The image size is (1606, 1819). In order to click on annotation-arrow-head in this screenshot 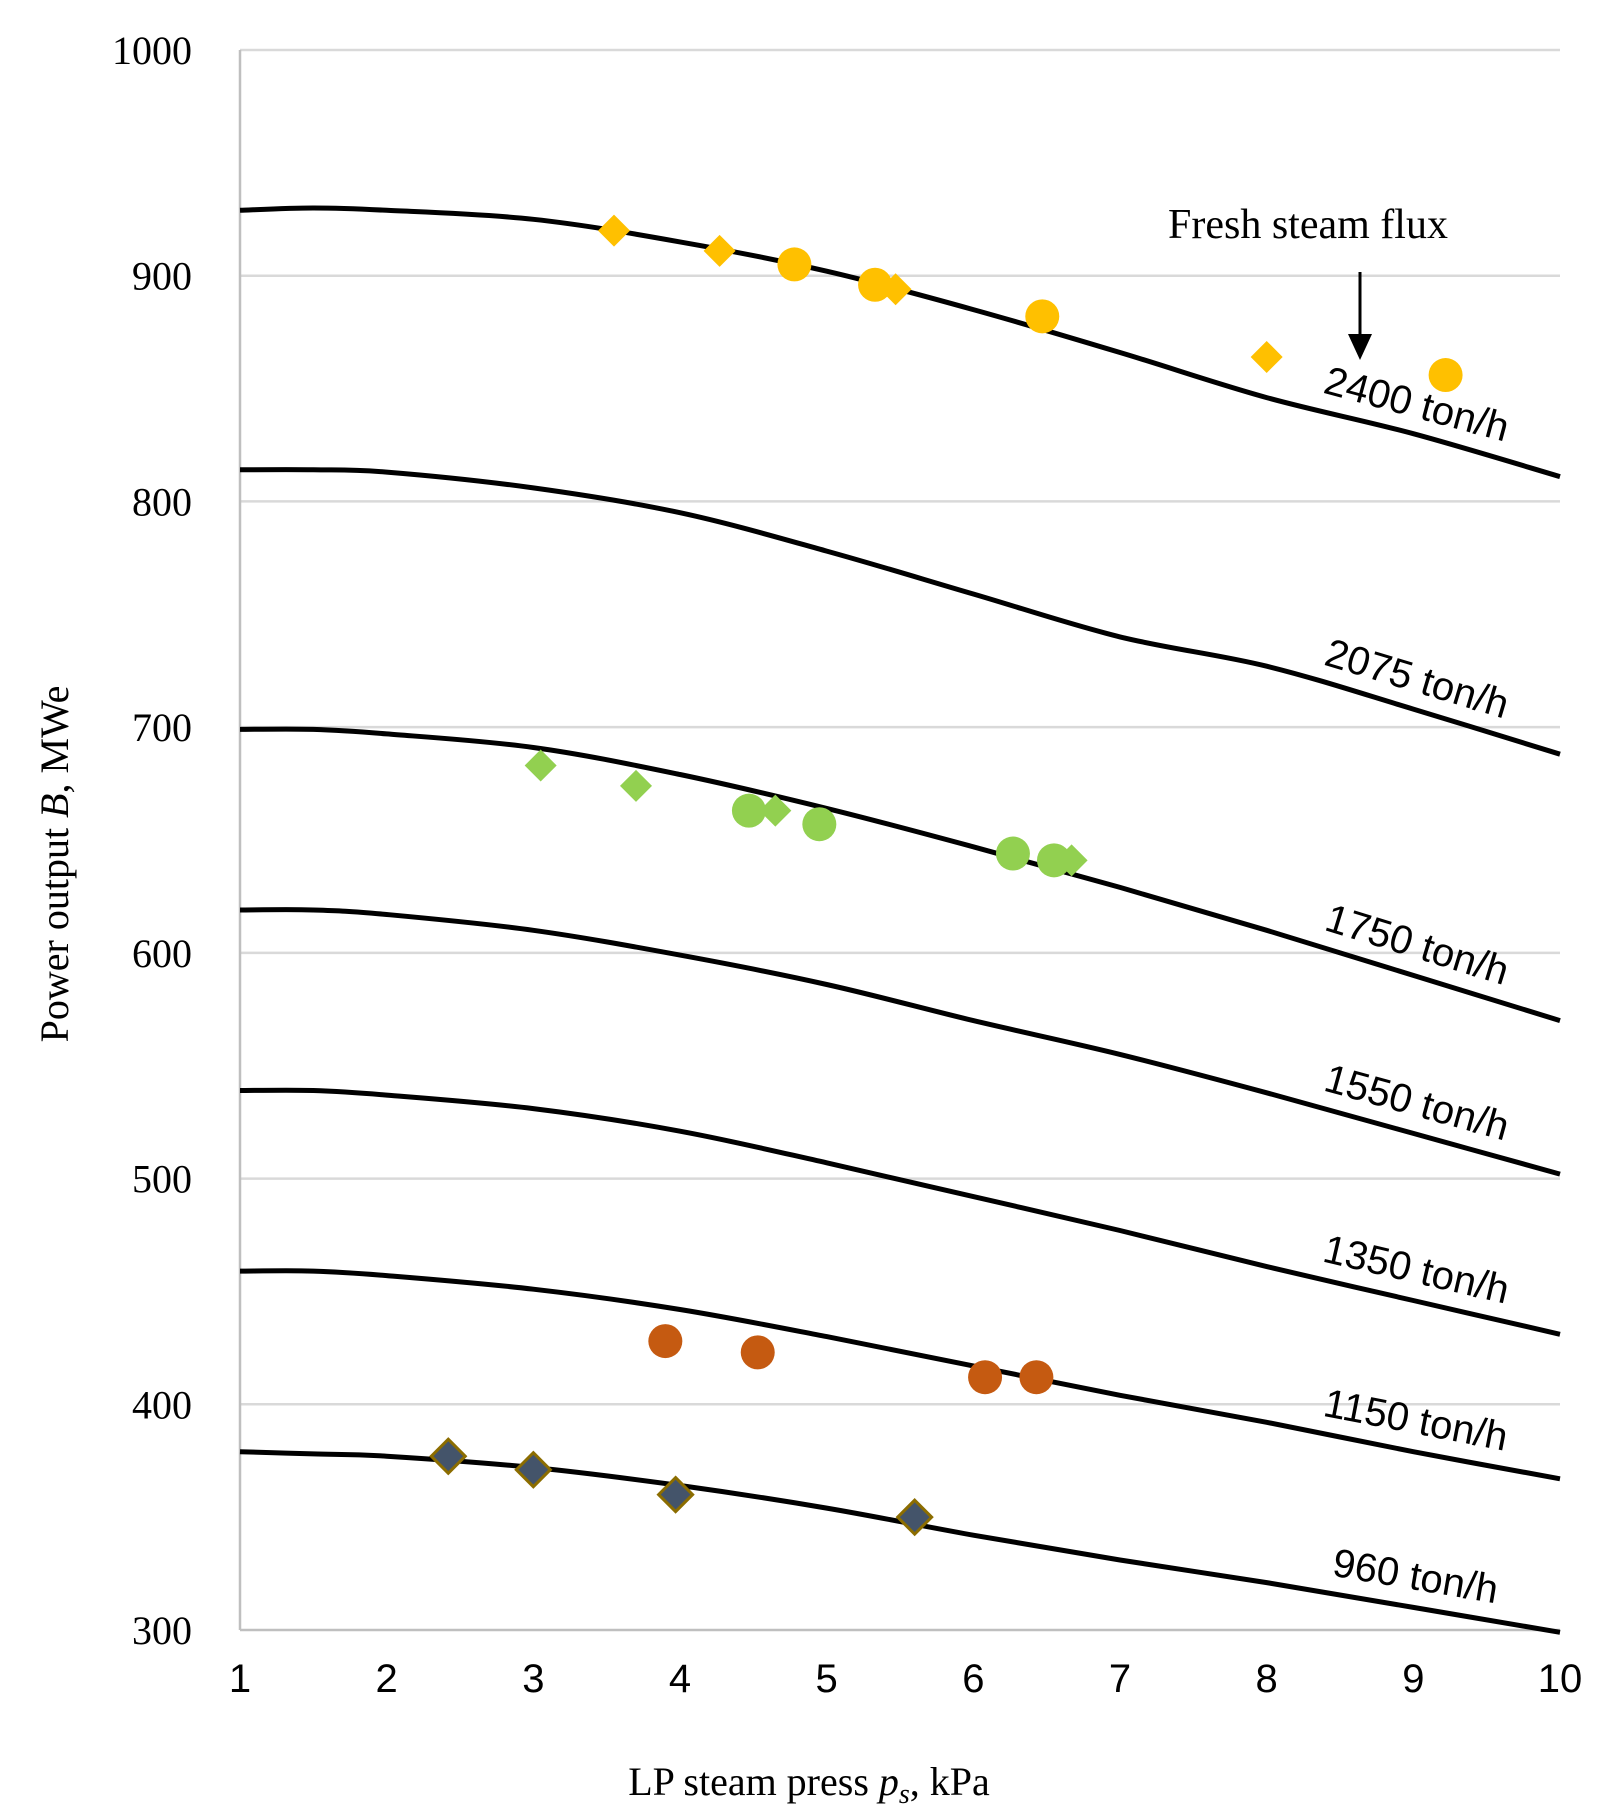, I will do `click(1360, 347)`.